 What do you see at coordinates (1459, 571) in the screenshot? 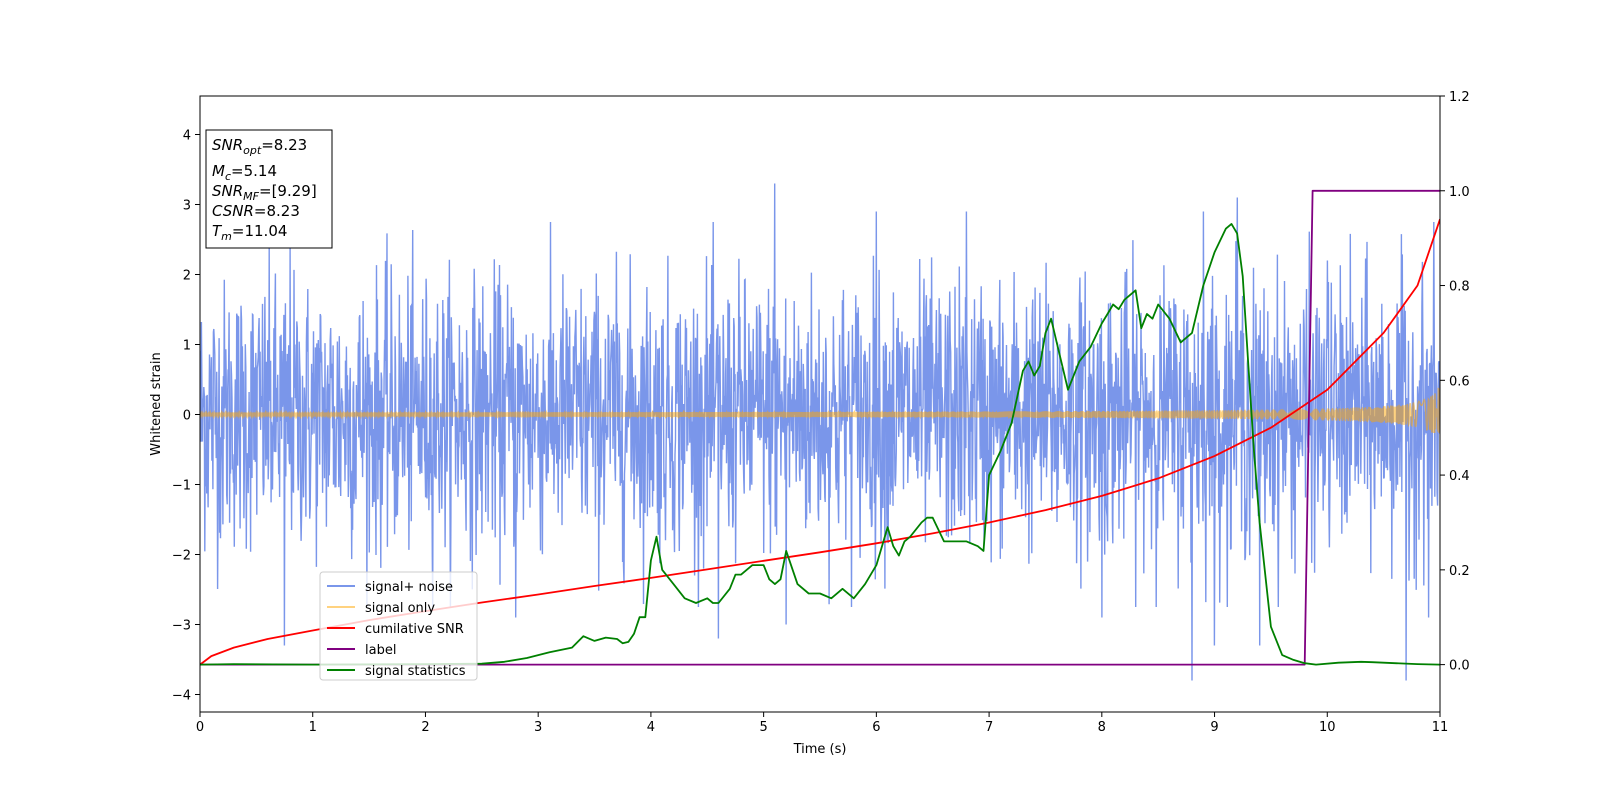
I see `y2-tick-label: 0.2` at bounding box center [1459, 571].